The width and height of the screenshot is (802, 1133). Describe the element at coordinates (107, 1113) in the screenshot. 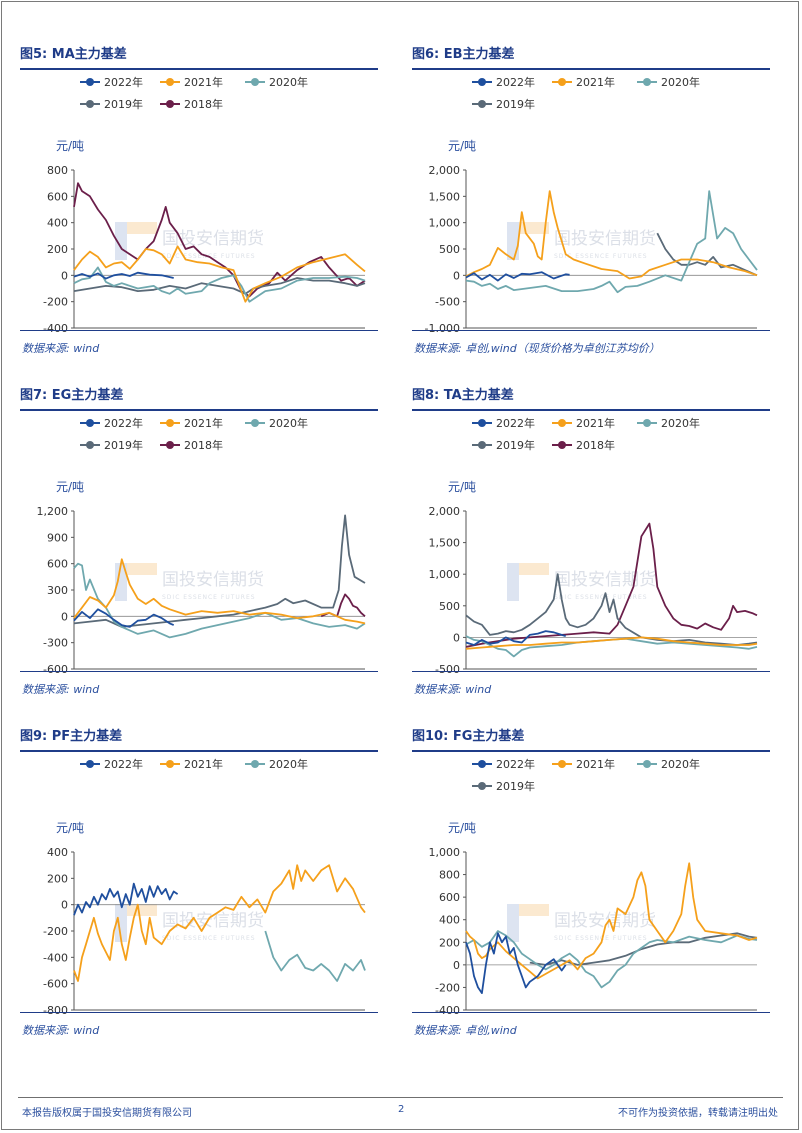

I see `footer-copyright: 本报告版权属于国投安信期货有限公司` at that location.